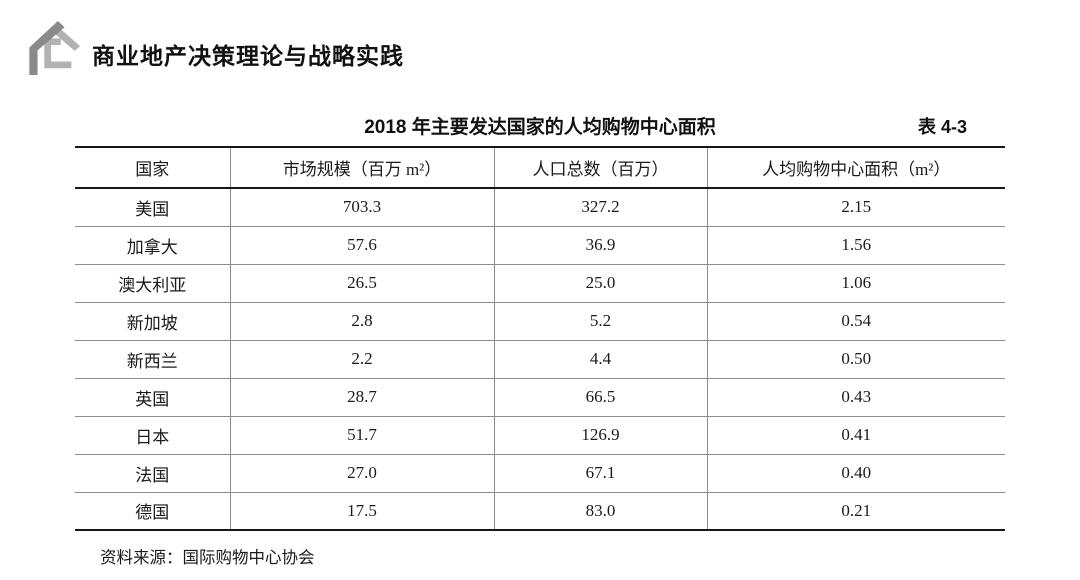 Image resolution: width=1080 pixels, height=580 pixels. Describe the element at coordinates (362, 244) in the screenshot. I see `table-cell: 57.6` at that location.